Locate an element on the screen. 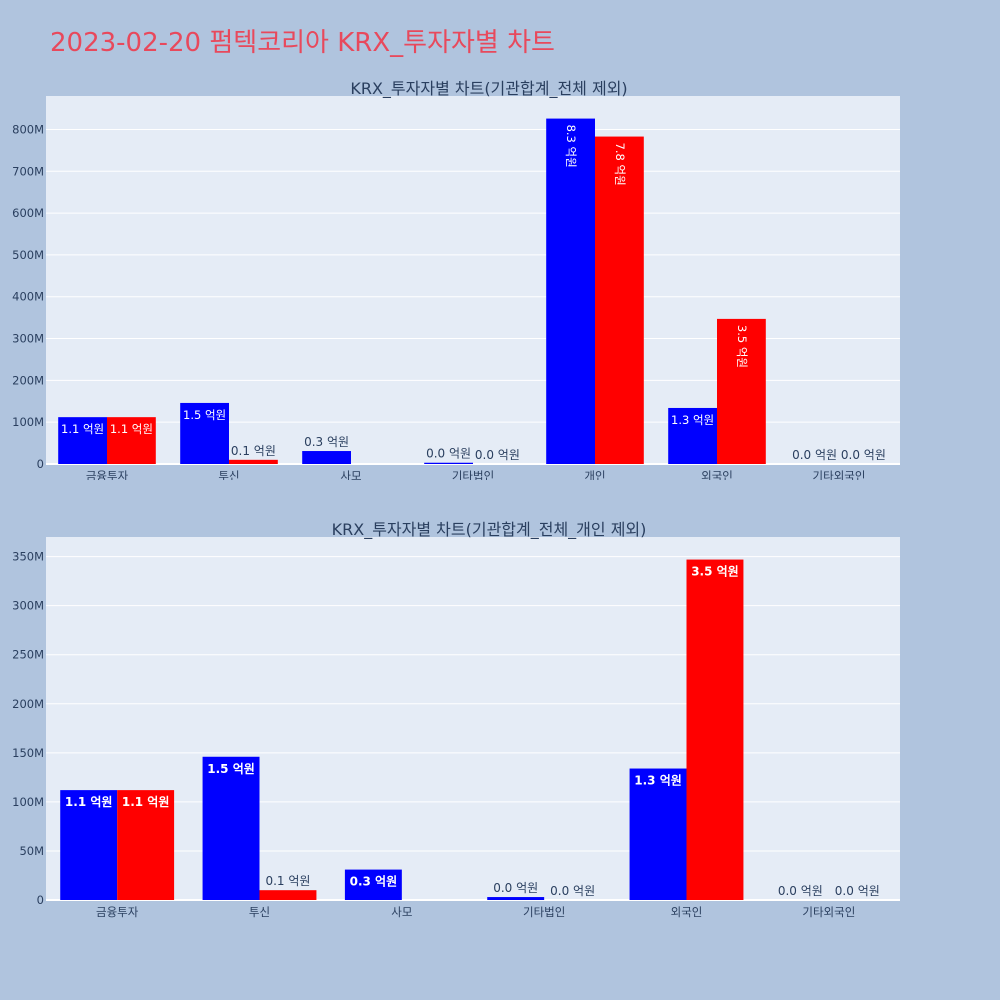  data-label: 8.3 억원 is located at coordinates (571, 146).